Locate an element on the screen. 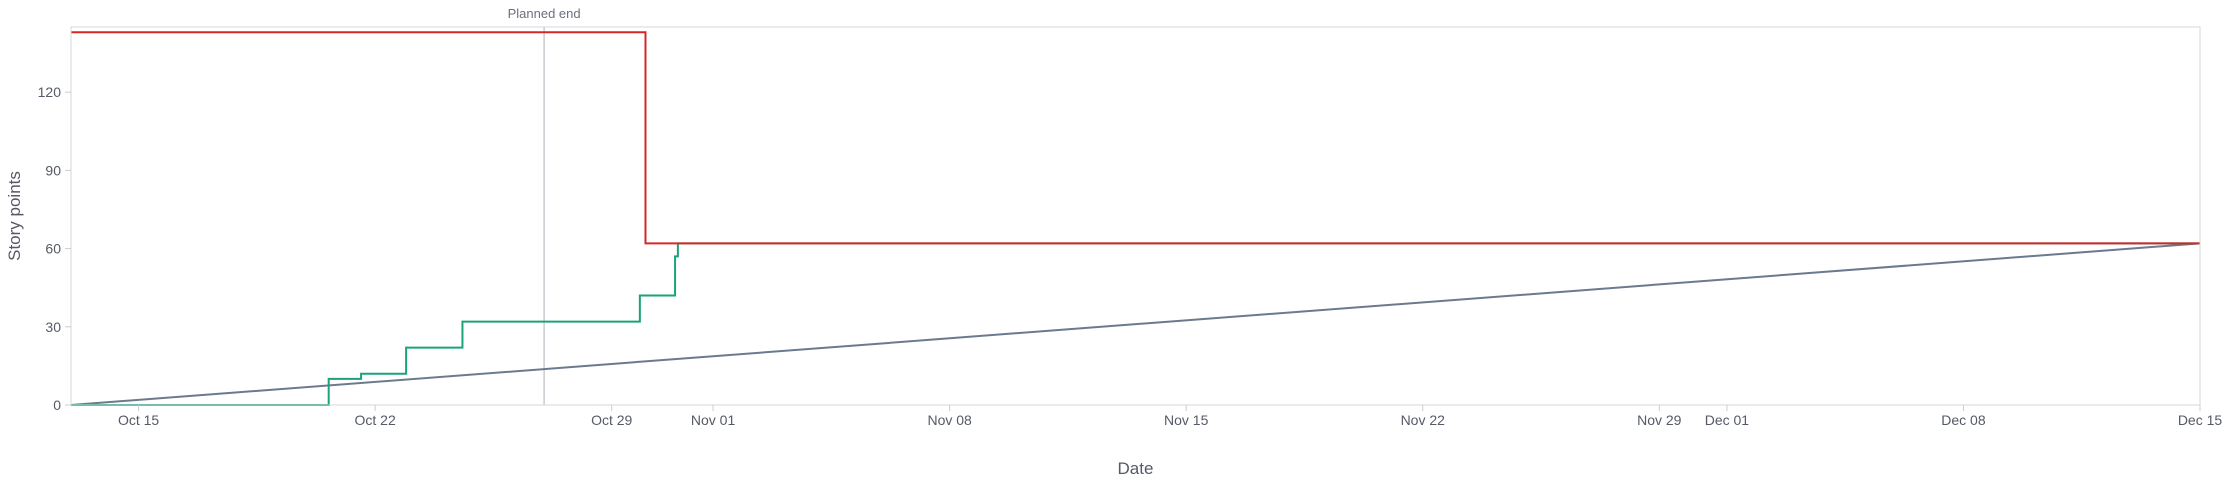  x-tick-label: Nov 15 is located at coordinates (1186, 420).